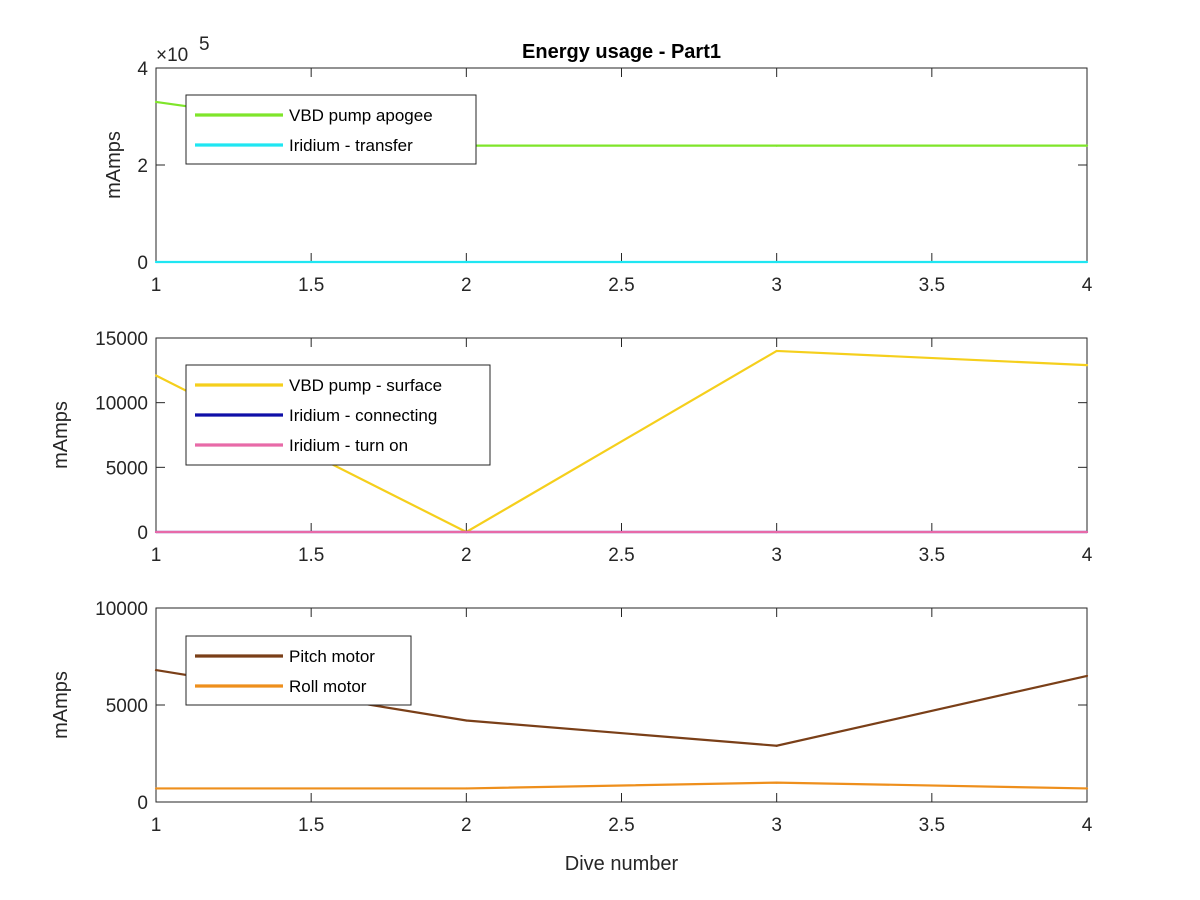 The width and height of the screenshot is (1200, 900). Describe the element at coordinates (361, 115) in the screenshot. I see `legend-label: VBD pump apogee` at that location.